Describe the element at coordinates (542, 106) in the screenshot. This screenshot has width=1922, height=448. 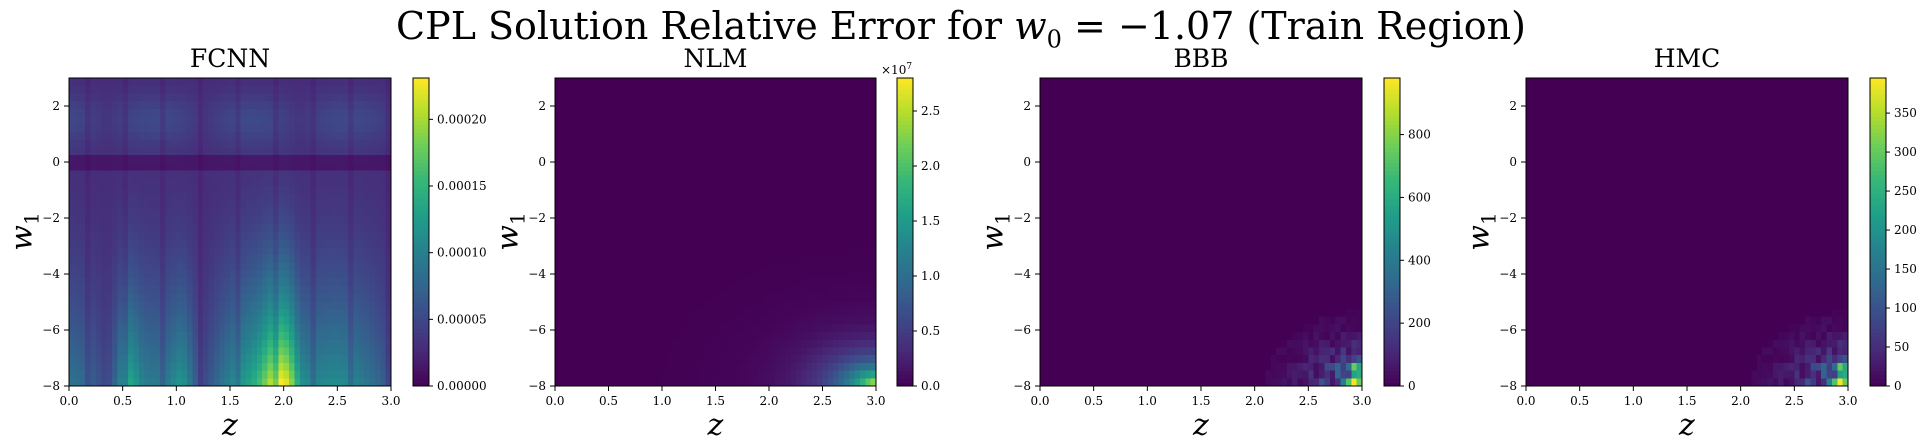
I see `y-tick-label: 2` at that location.